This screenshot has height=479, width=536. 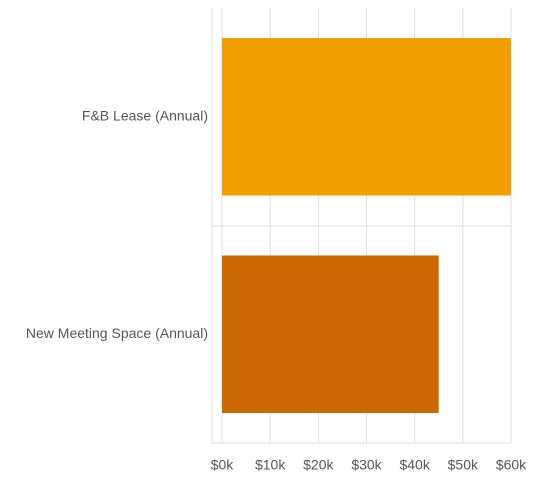 What do you see at coordinates (414, 465) in the screenshot?
I see `x-tick-label: $40k` at bounding box center [414, 465].